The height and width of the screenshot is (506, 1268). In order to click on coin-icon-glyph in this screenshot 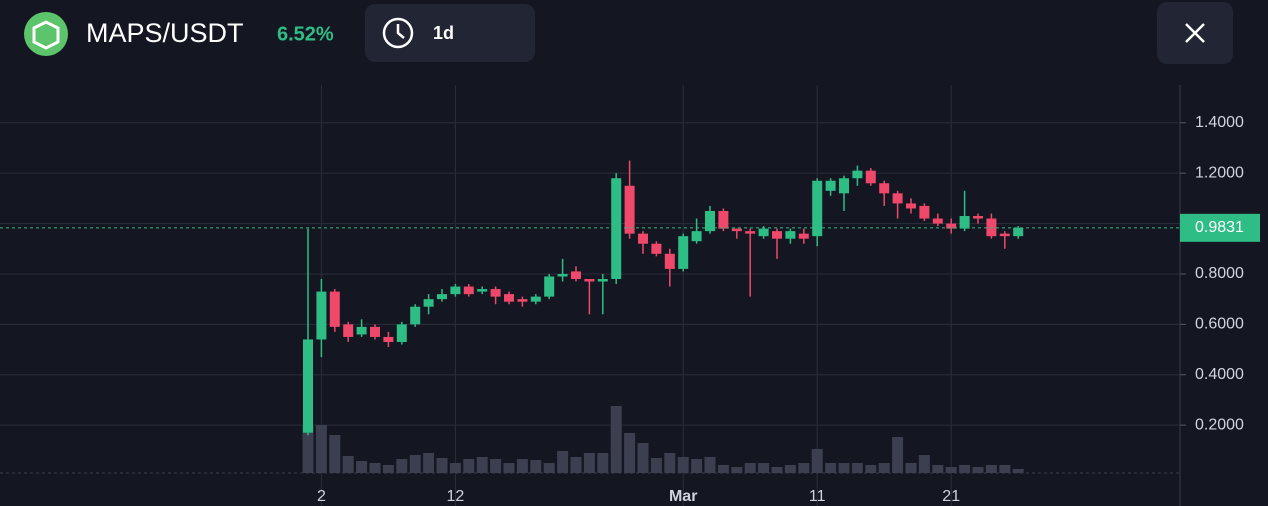, I will do `click(46, 35)`.